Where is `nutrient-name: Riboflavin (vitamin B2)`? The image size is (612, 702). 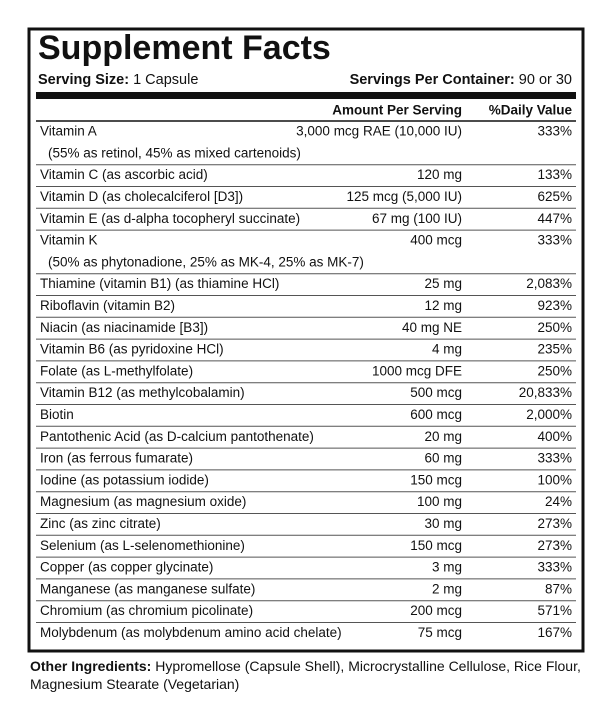
nutrient-name: Riboflavin (vitamin B2) is located at coordinates (107, 305).